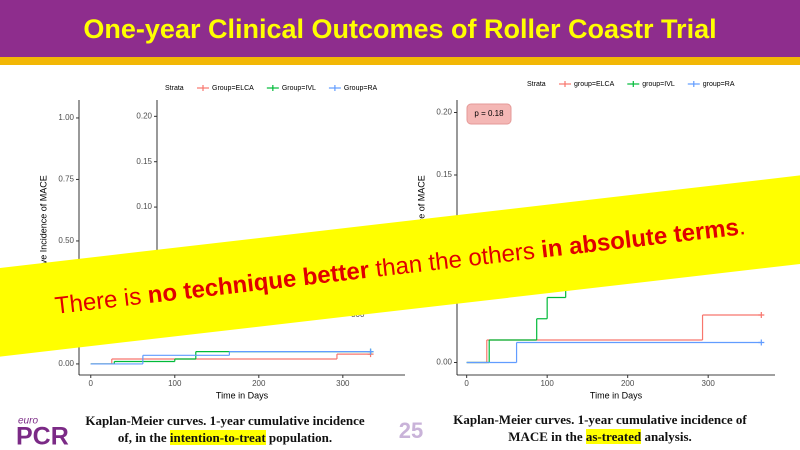 The image size is (800, 450). Describe the element at coordinates (547, 436) in the screenshot. I see `caption-part: MACE in the` at that location.